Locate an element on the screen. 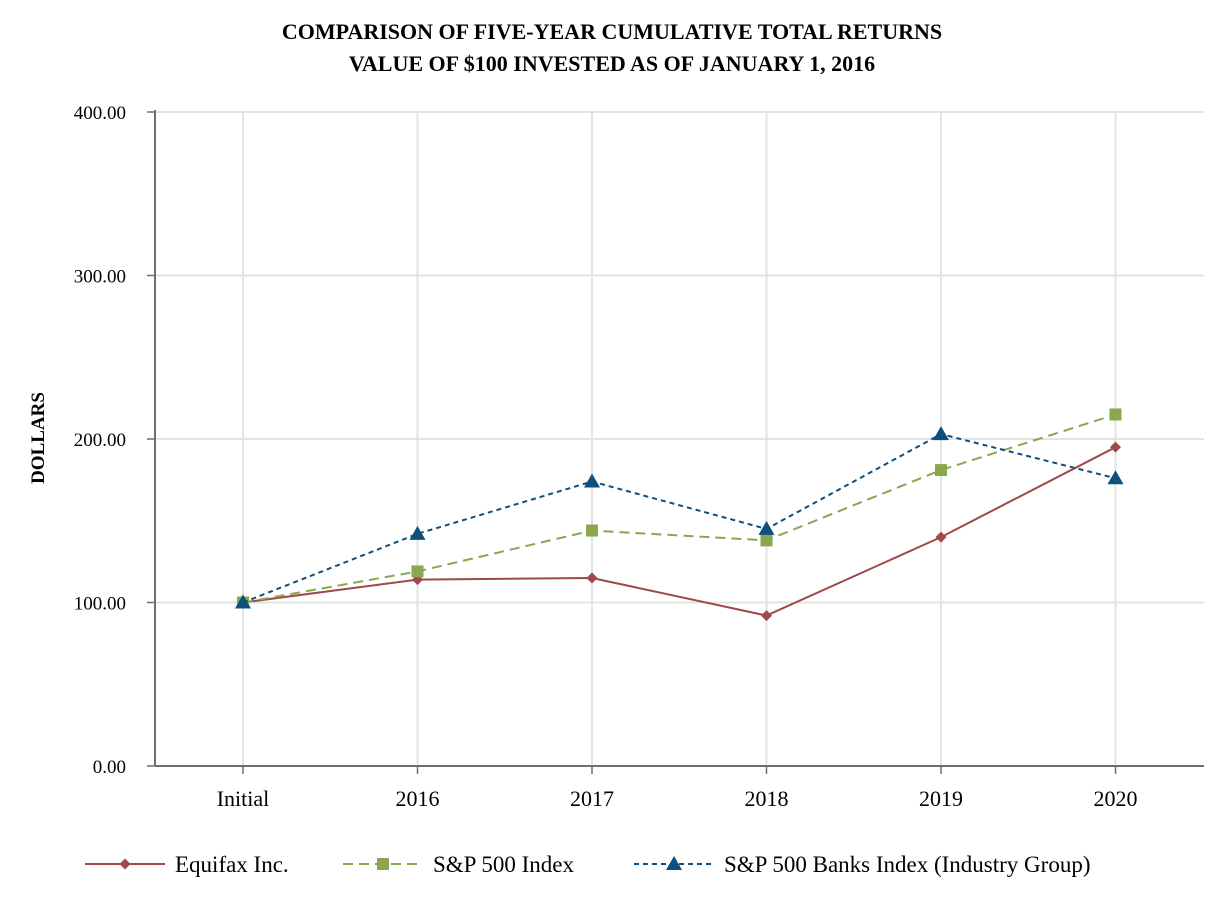 This screenshot has height=906, width=1224. y-tick-labels: 0.00 100.00 200.00 300.00 400.00 is located at coordinates (100, 440).